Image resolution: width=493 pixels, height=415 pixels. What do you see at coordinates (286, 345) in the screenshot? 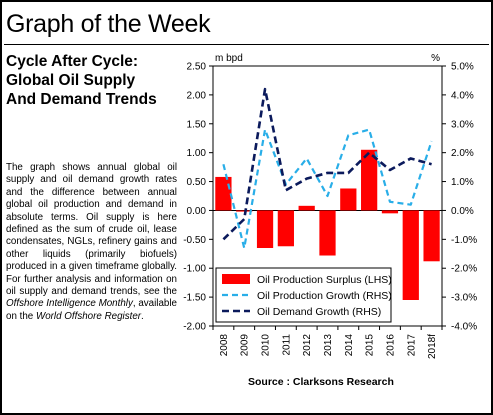
I see `x-axis-tick-label: 2011` at bounding box center [286, 345].